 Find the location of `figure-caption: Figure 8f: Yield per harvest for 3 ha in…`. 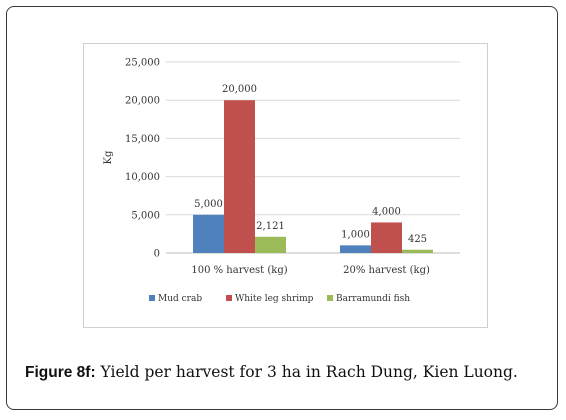

figure-caption: Figure 8f: Yield per harvest for 3 ha in… is located at coordinates (290, 372).